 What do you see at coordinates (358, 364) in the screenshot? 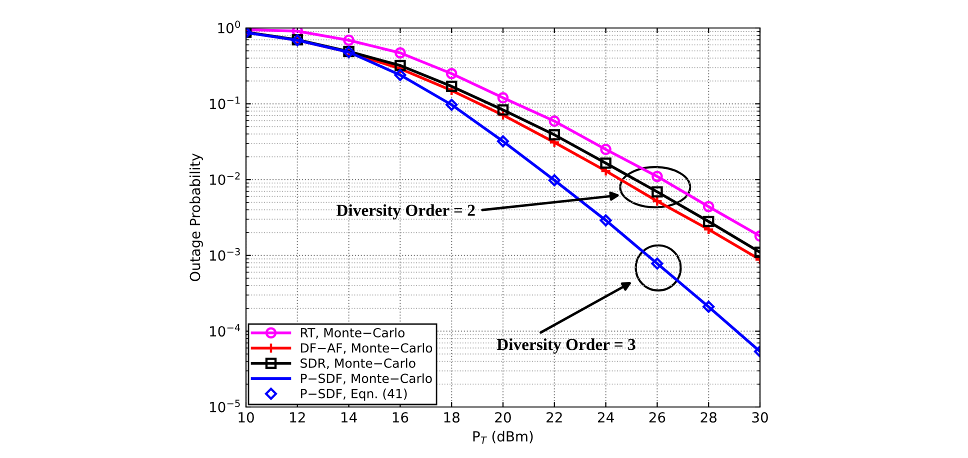
I see `legend-label: SDR, Monte−Carlo` at bounding box center [358, 364].